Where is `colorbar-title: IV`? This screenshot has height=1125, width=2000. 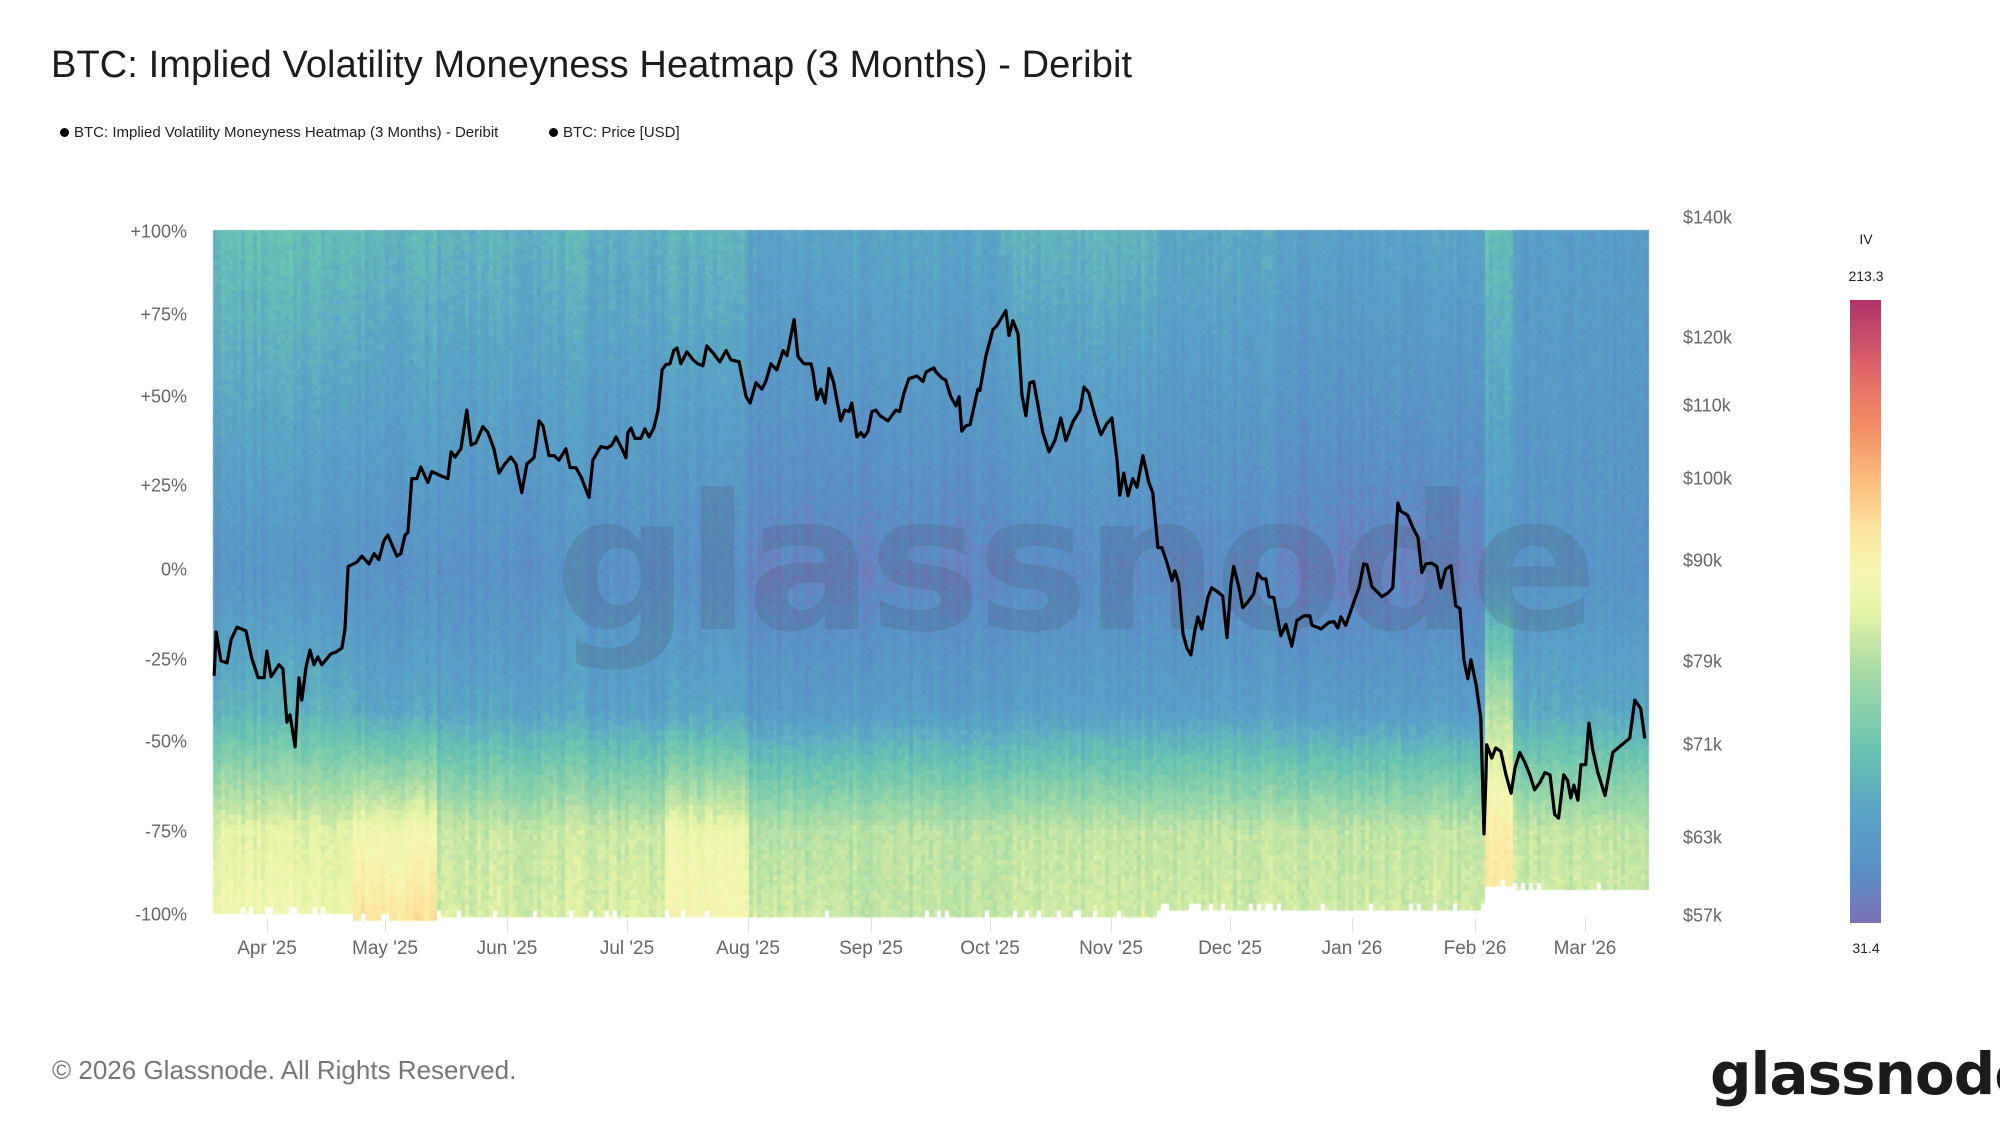
colorbar-title: IV is located at coordinates (1866, 239).